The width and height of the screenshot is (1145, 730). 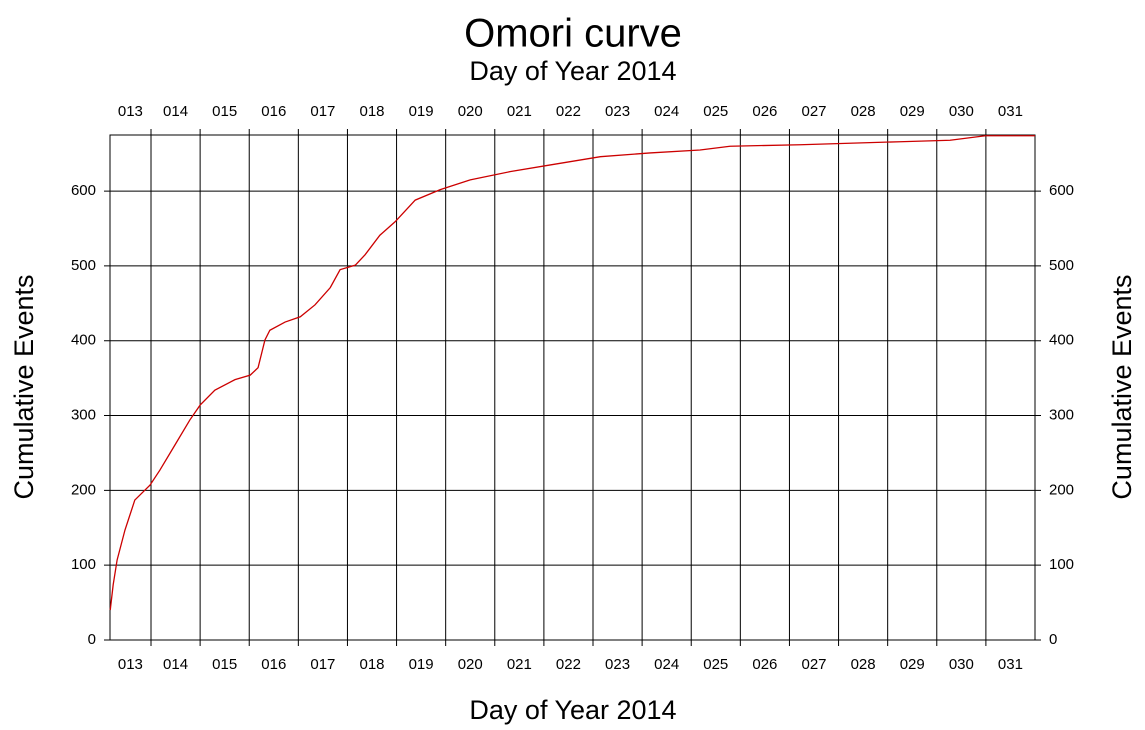 I want to click on y2-tick-label: 200, so click(x=1061, y=489).